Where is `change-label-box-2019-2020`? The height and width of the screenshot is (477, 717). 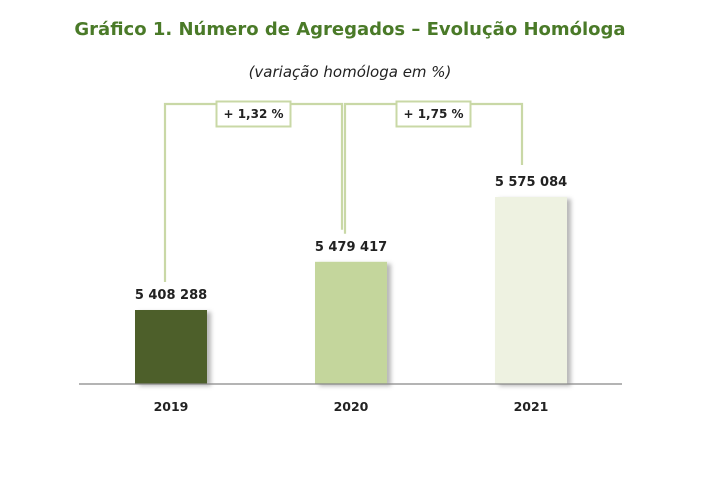
change-label-box-2019-2020 is located at coordinates (253, 114).